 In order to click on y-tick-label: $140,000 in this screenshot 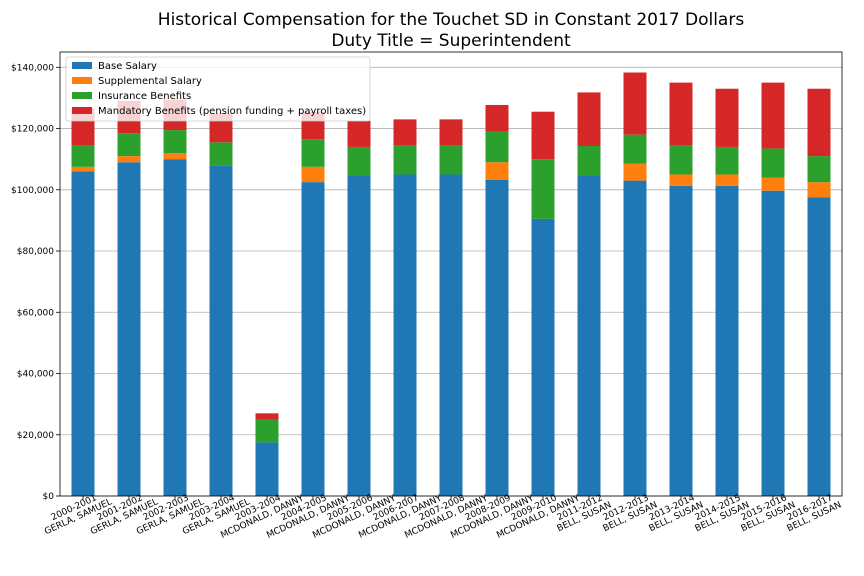, I will do `click(32, 68)`.